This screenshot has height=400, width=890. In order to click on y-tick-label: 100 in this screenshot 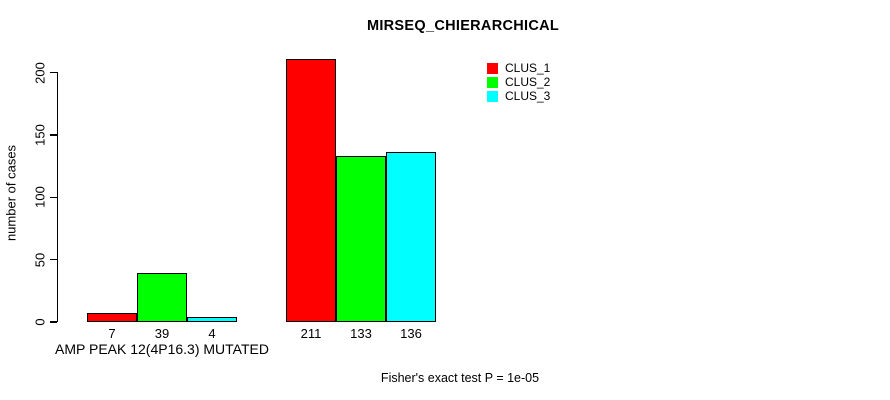, I will do `click(40, 197)`.